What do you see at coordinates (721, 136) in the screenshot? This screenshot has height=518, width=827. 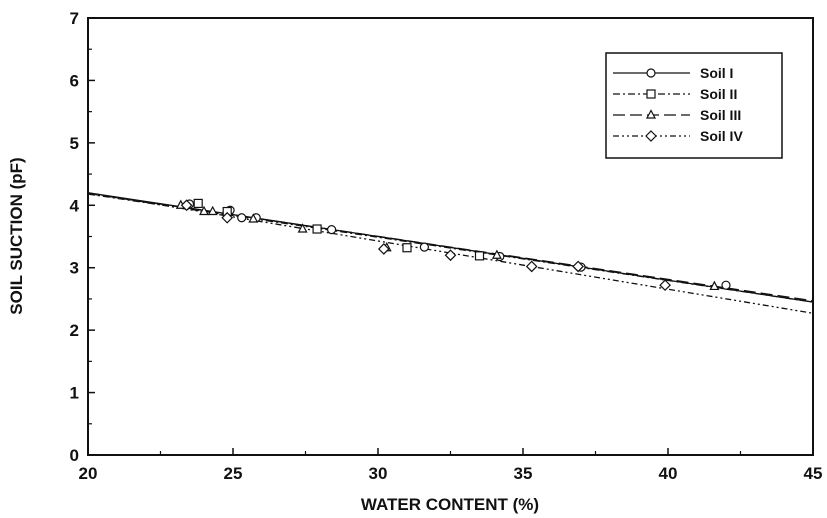 I see `legend-label-series-4: Soil IV` at bounding box center [721, 136].